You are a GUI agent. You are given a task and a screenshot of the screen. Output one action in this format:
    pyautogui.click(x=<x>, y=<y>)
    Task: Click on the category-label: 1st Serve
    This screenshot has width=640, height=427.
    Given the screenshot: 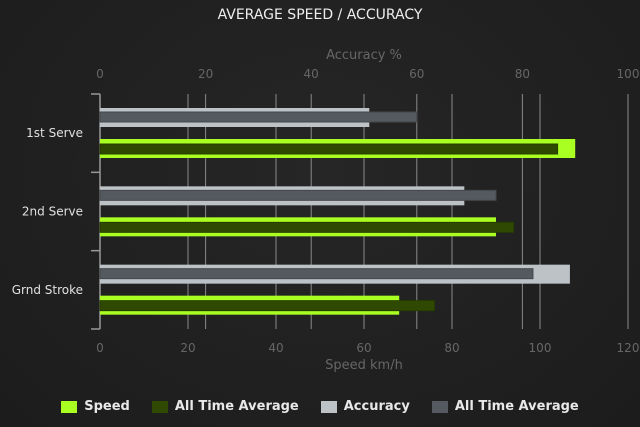 What is the action you would take?
    pyautogui.click(x=54, y=133)
    